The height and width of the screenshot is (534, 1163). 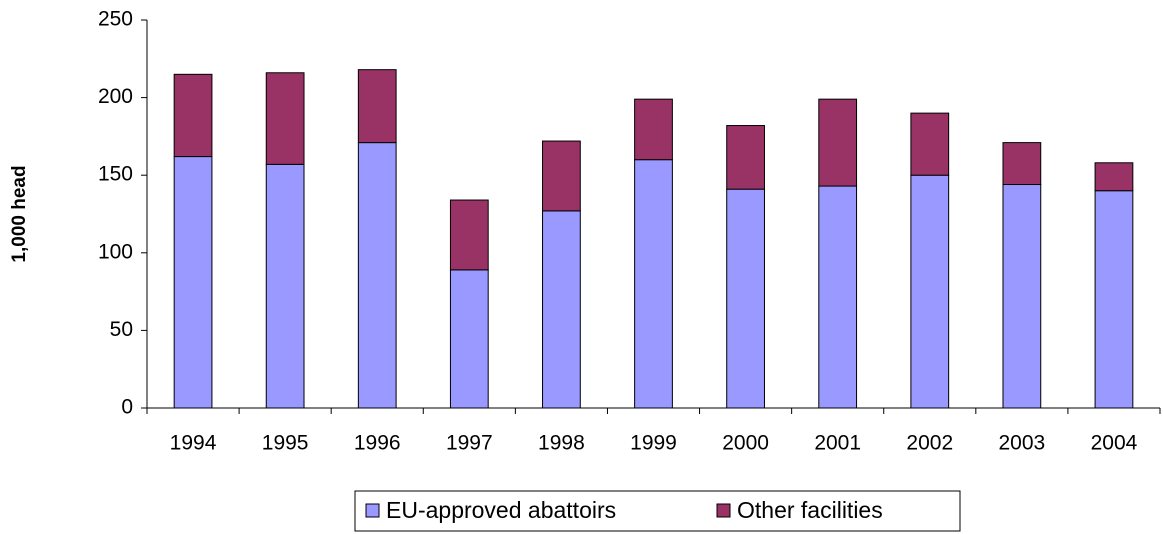 I want to click on y-tick-label: 50, so click(x=121, y=329).